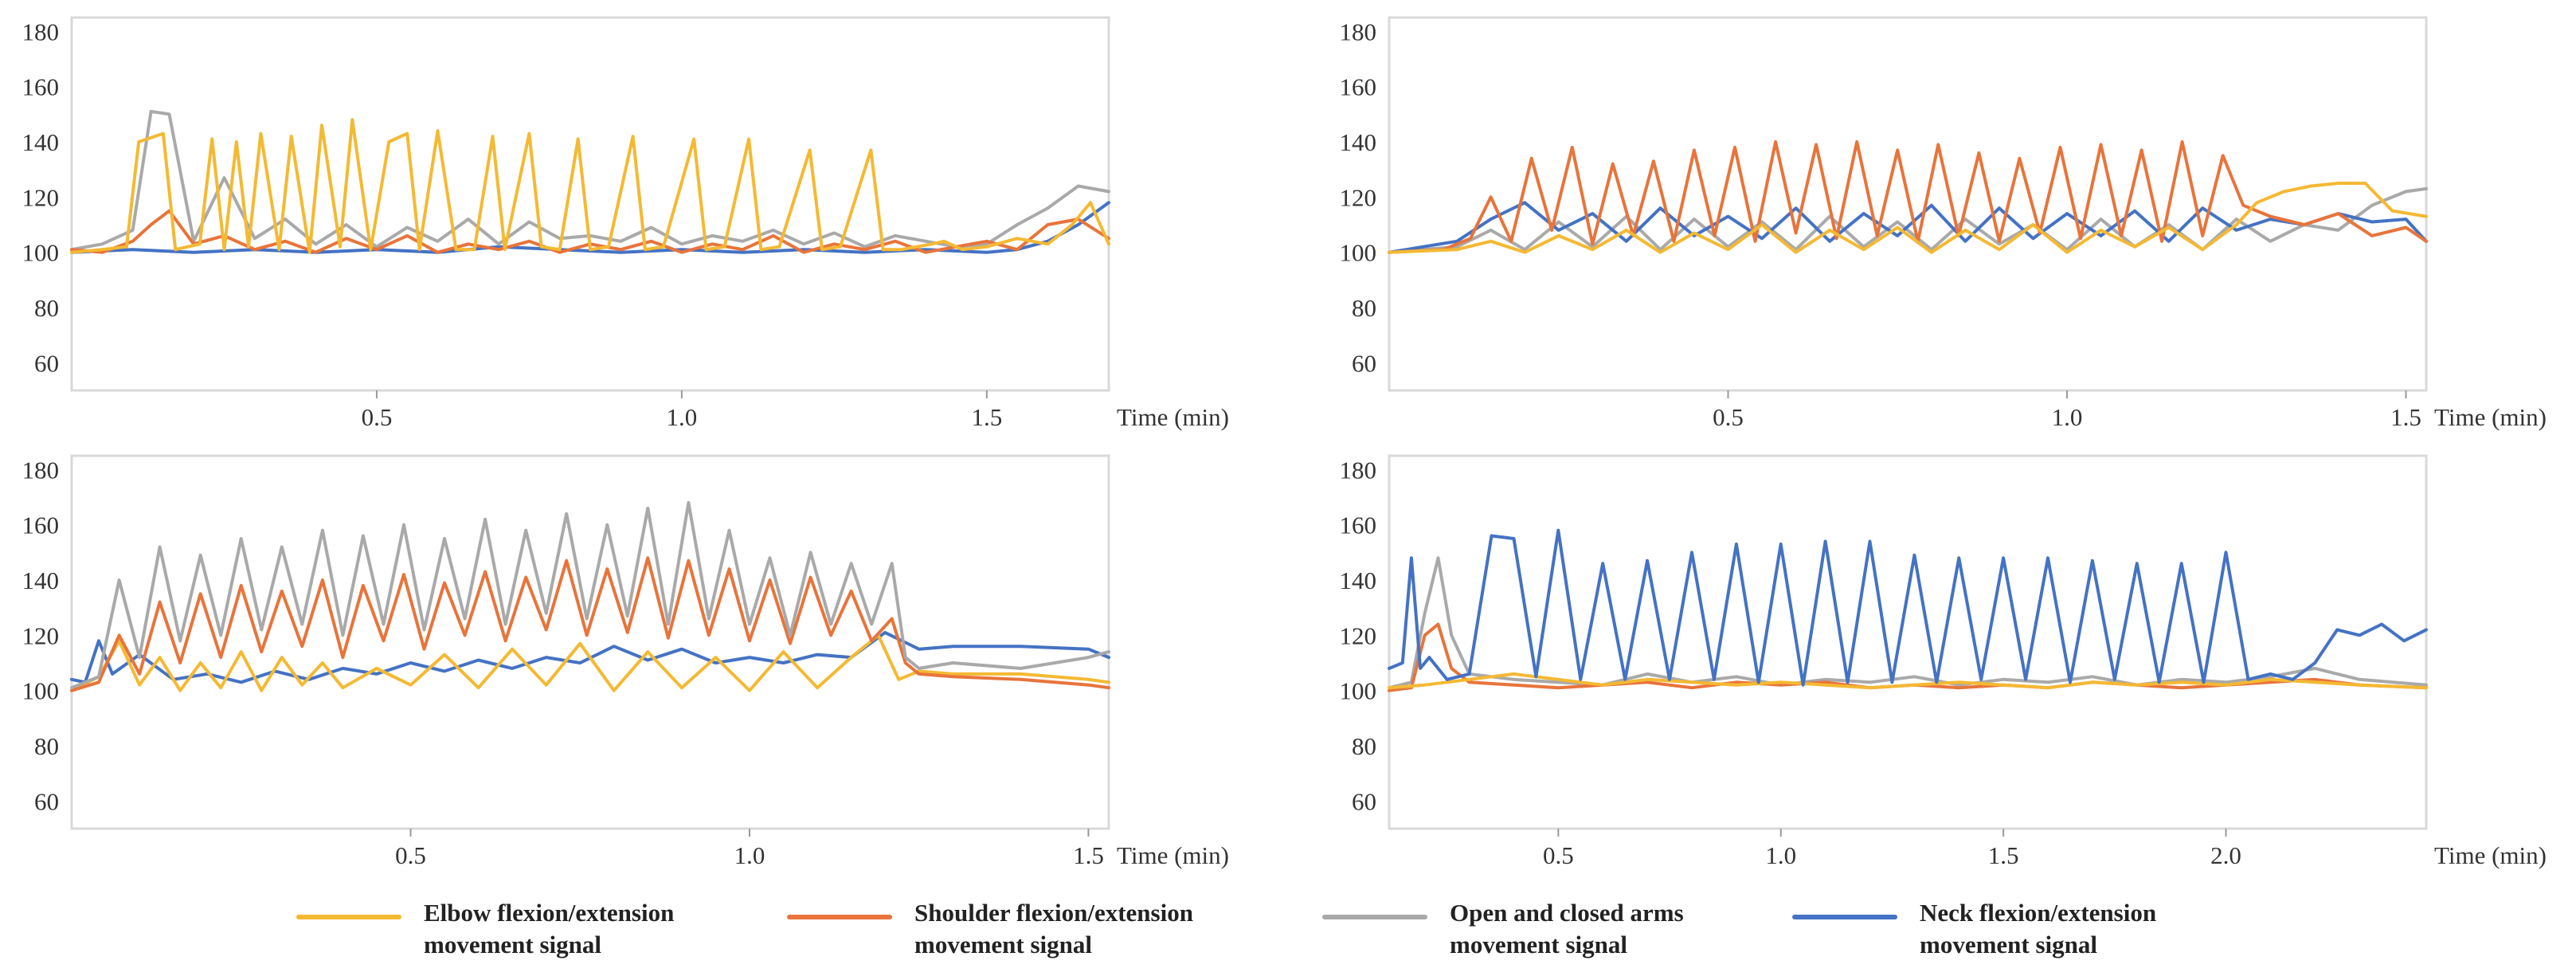 This screenshot has height=980, width=2576. I want to click on legend-item-arms: Open and closed arms movement signal, so click(1503, 929).